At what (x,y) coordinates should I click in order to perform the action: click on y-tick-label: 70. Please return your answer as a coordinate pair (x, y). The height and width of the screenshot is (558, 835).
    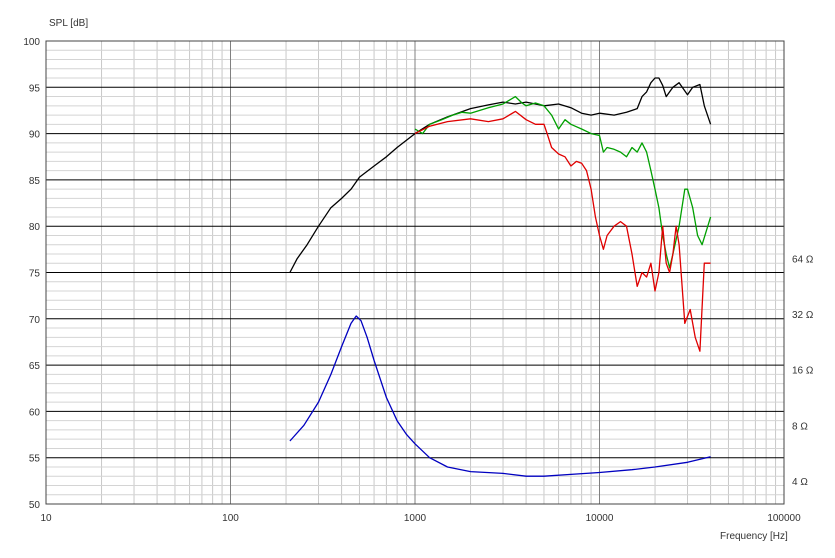
    Looking at the image, I should click on (35, 320).